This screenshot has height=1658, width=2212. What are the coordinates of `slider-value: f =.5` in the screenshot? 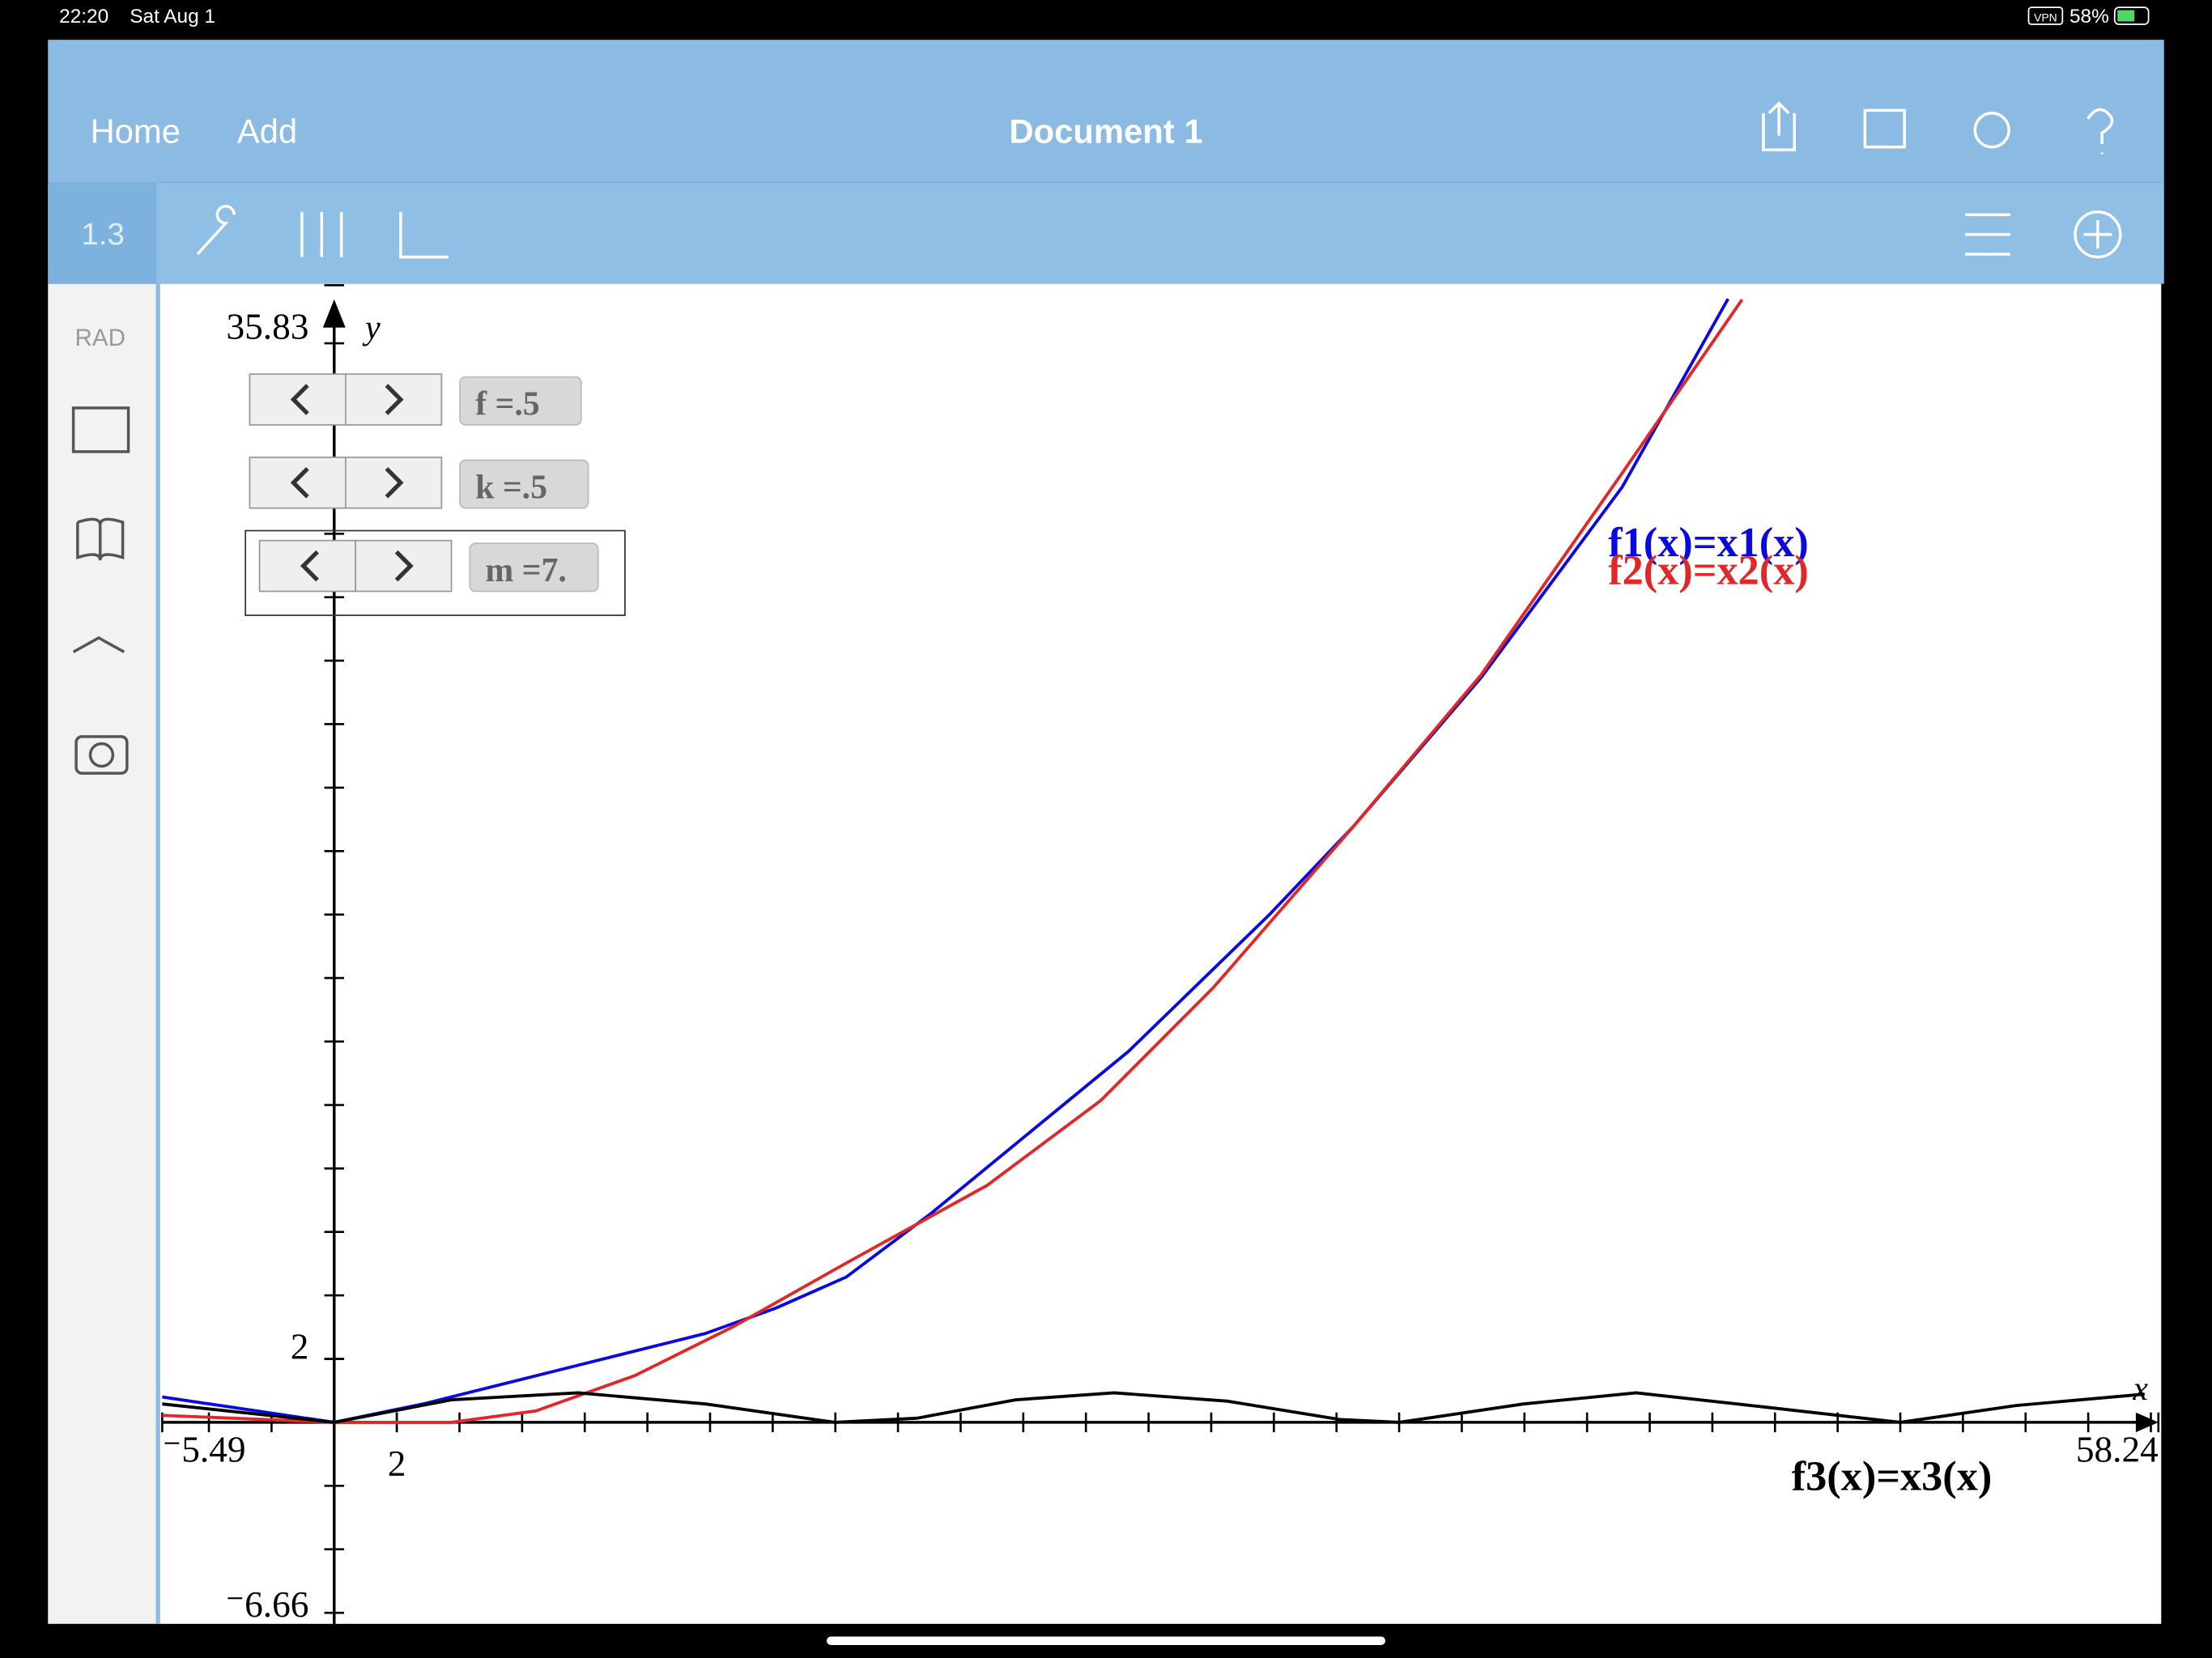 It's located at (508, 404).